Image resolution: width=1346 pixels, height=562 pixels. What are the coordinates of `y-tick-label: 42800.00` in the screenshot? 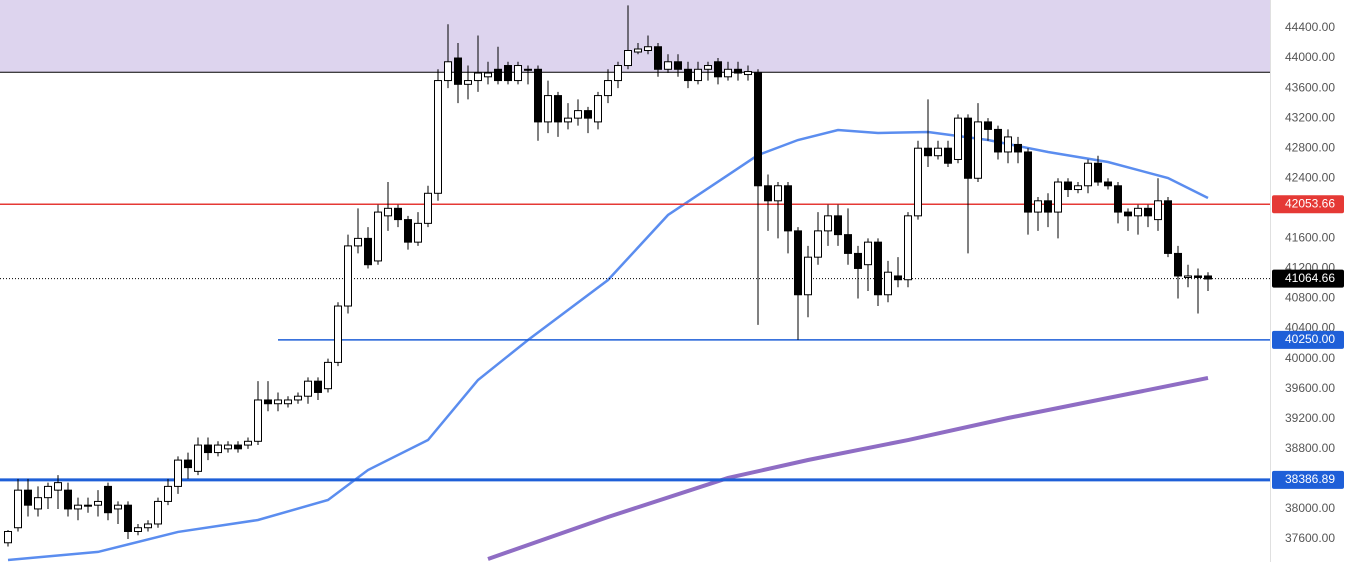 It's located at (1310, 147).